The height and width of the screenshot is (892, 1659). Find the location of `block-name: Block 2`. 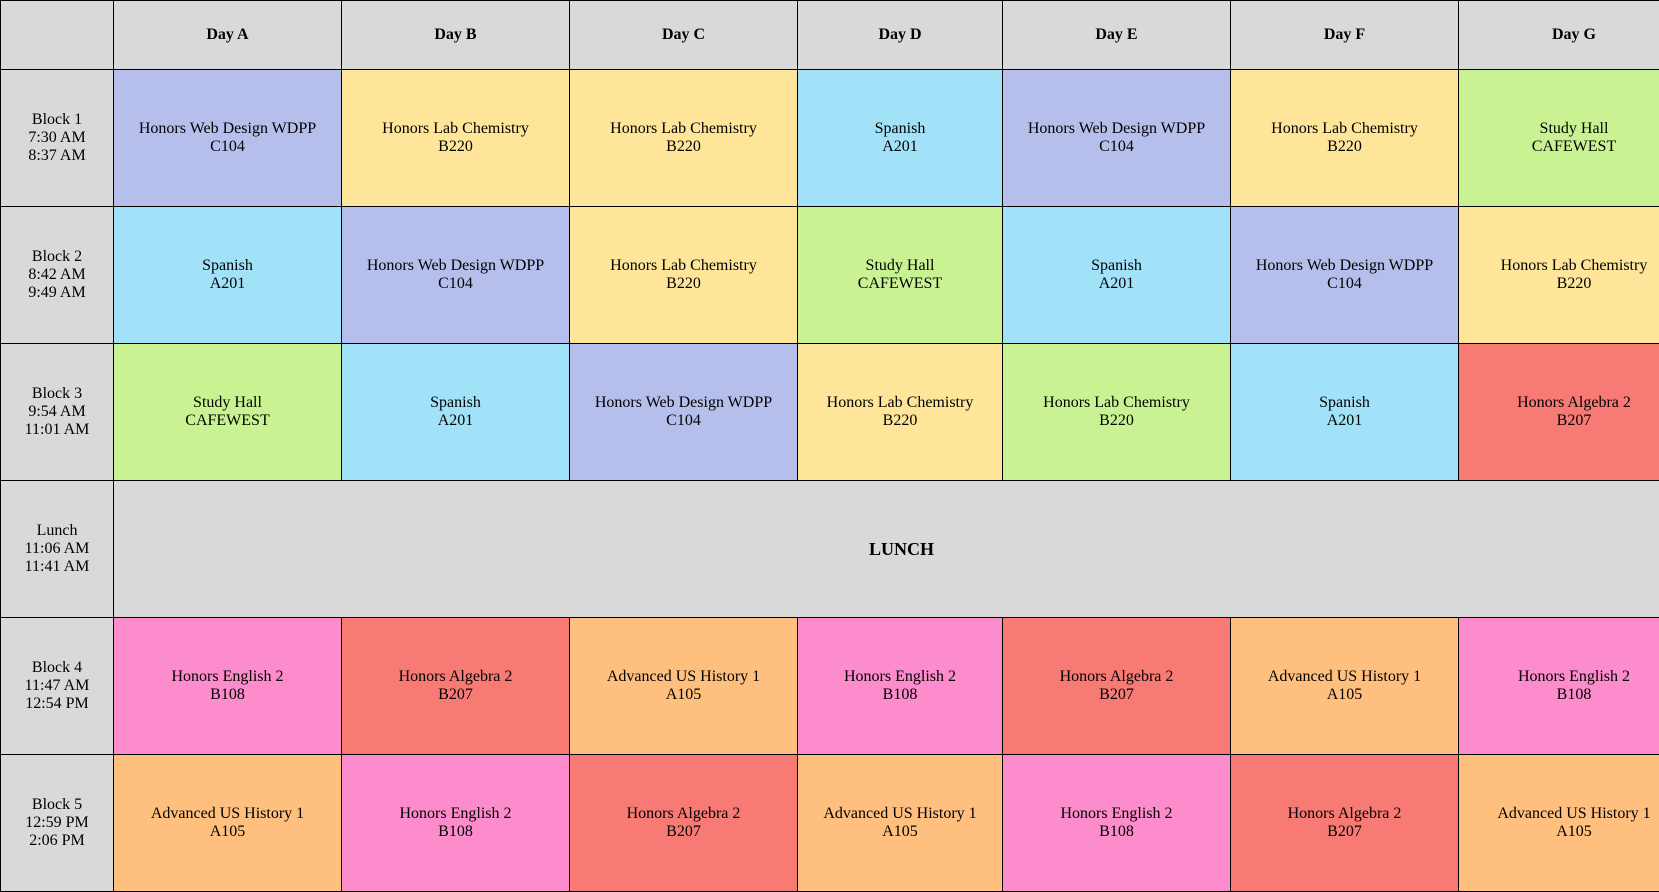

block-name: Block 2 is located at coordinates (57, 257).